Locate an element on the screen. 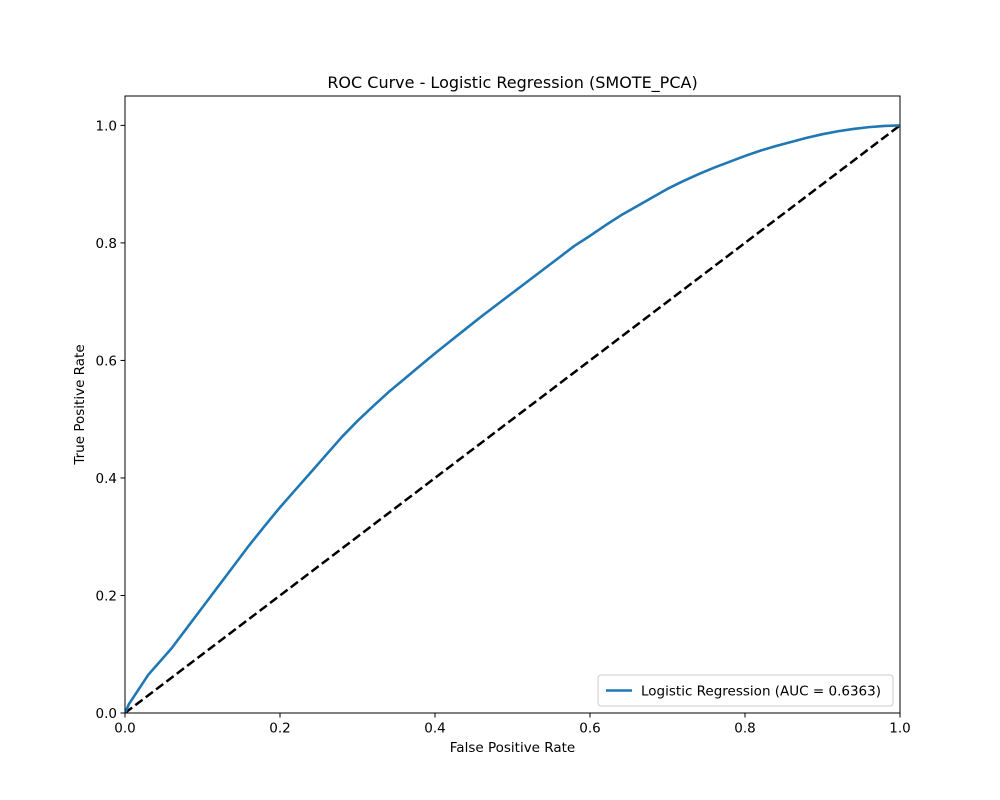 Image resolution: width=1000 pixels, height=800 pixels. y-axis-title: True Positive Rate is located at coordinates (80, 404).